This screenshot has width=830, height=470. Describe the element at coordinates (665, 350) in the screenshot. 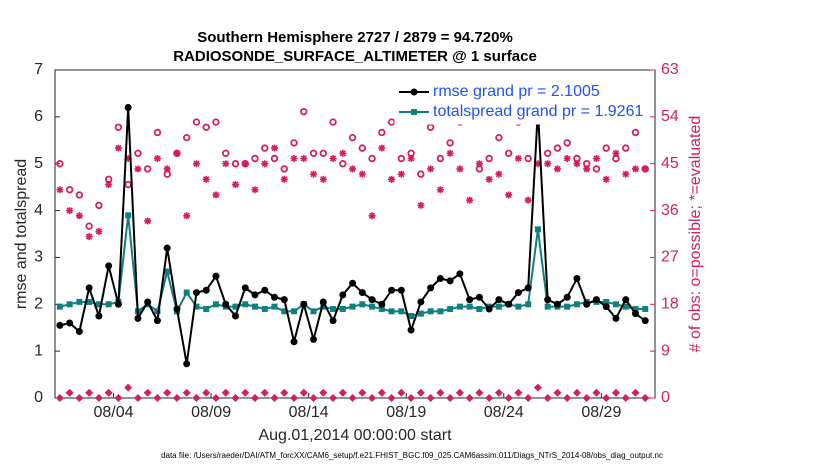

I see `y2-tick-label: 9` at that location.